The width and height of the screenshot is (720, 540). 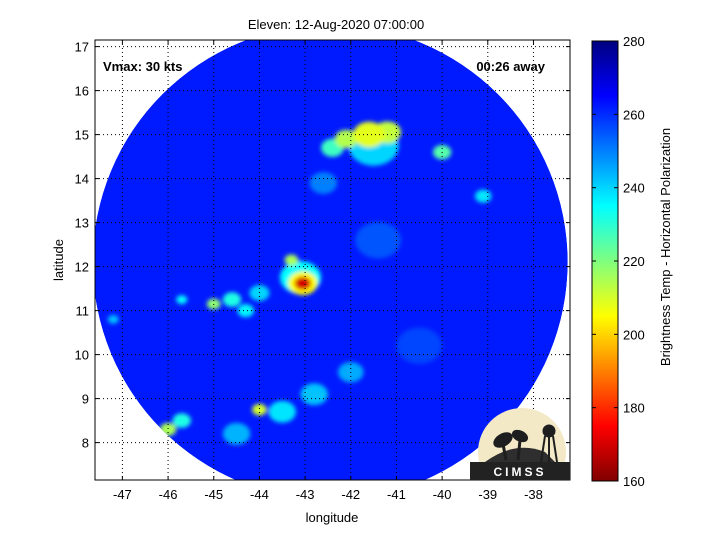 I want to click on y-tick-label-9: 17, so click(x=82, y=47).